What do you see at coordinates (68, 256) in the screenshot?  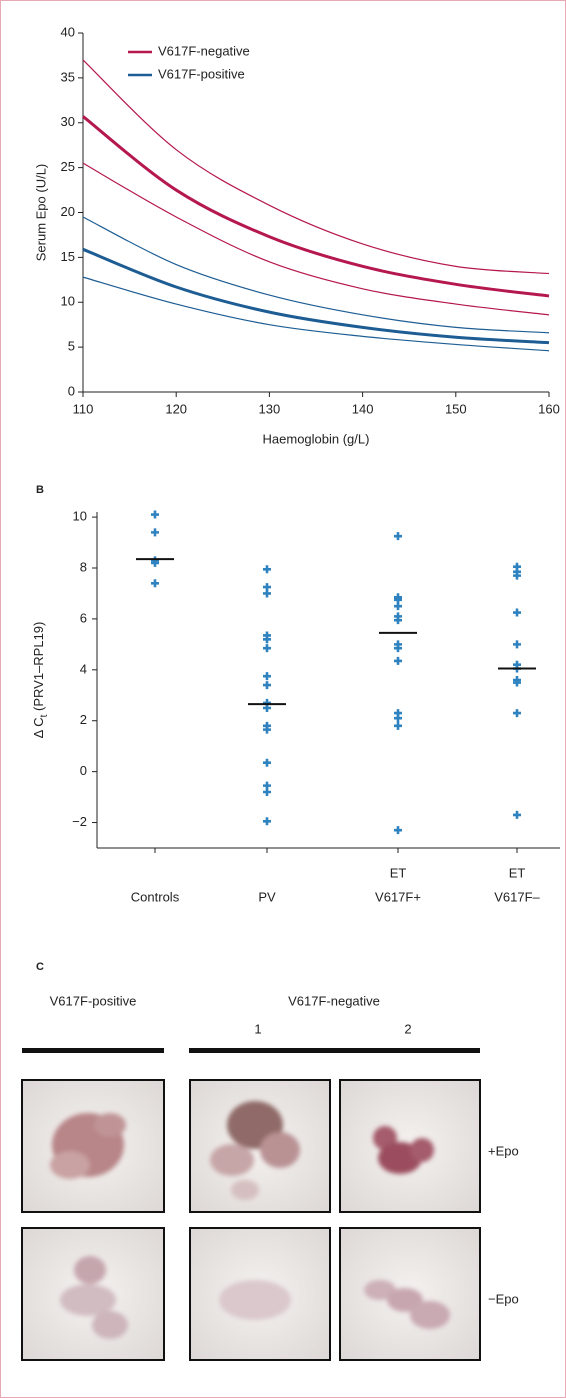 I see `y-tick-label: 15` at bounding box center [68, 256].